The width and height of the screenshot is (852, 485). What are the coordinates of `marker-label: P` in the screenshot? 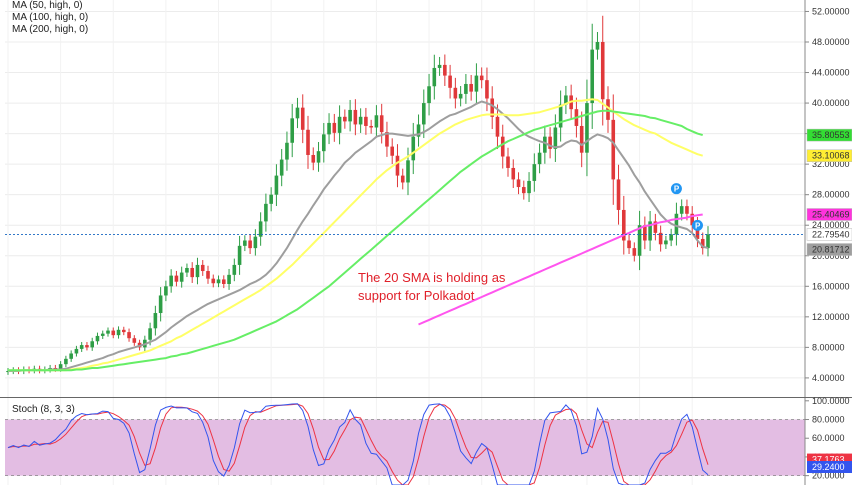 It's located at (698, 225).